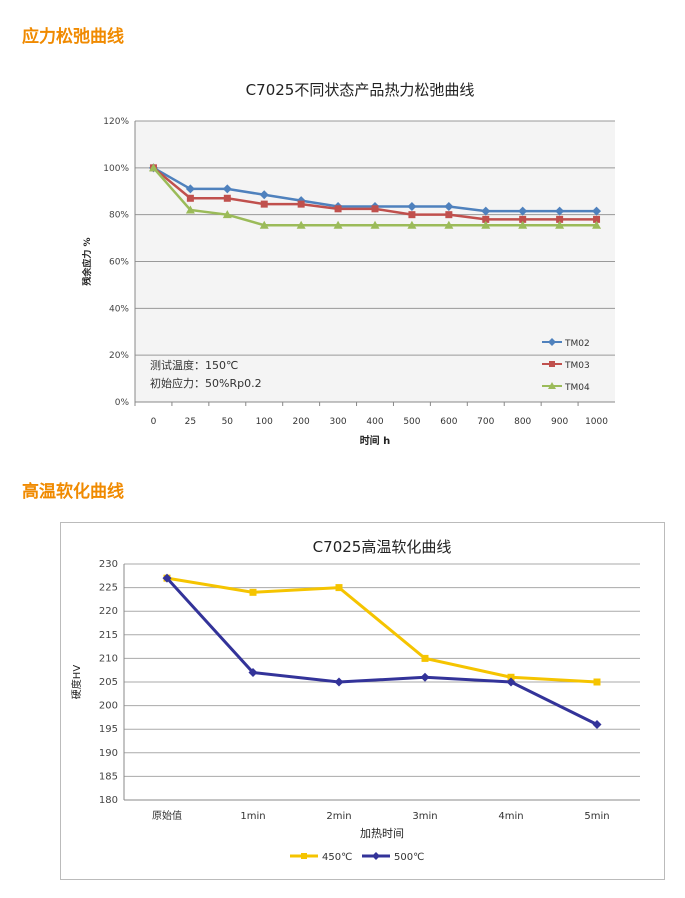 This screenshot has height=898, width=685. Describe the element at coordinates (376, 856) in the screenshot. I see `legend-marker-500℃` at that location.